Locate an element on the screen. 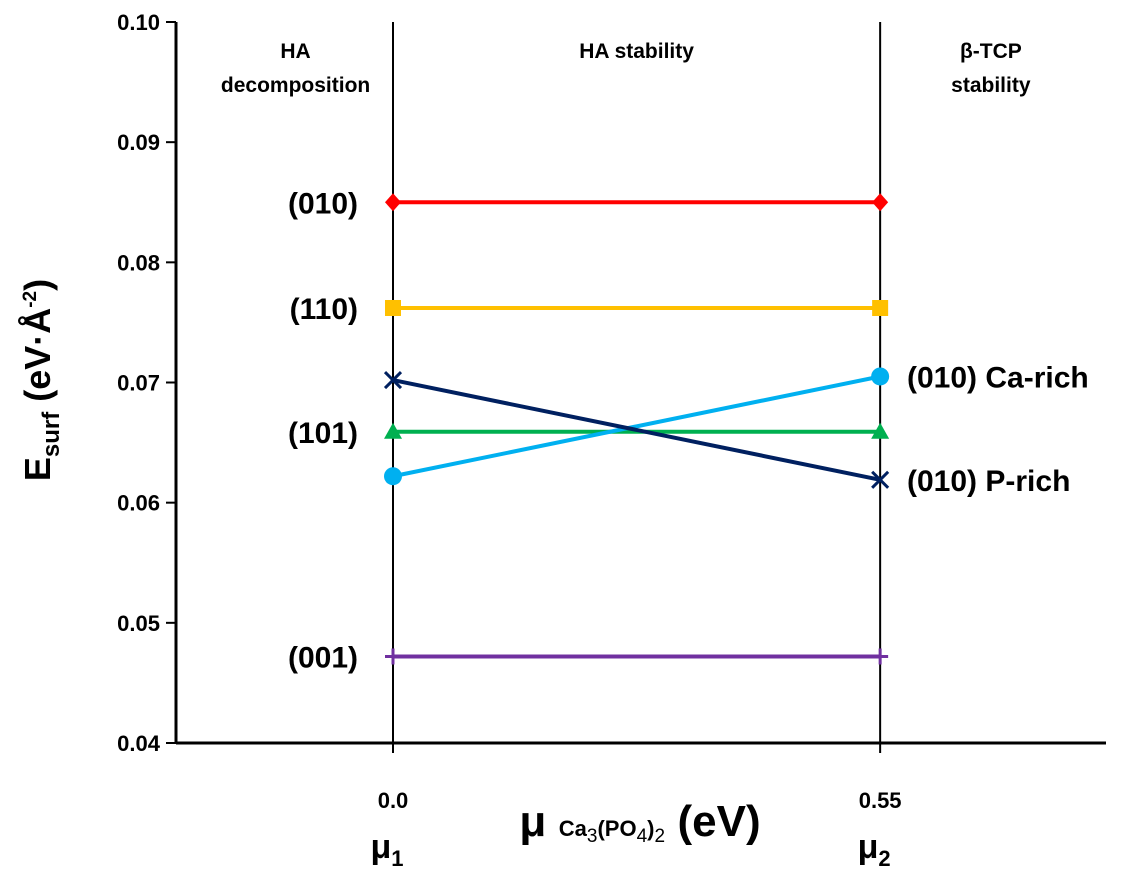 This screenshot has height=870, width=1130. region-label: stability is located at coordinates (991, 85).